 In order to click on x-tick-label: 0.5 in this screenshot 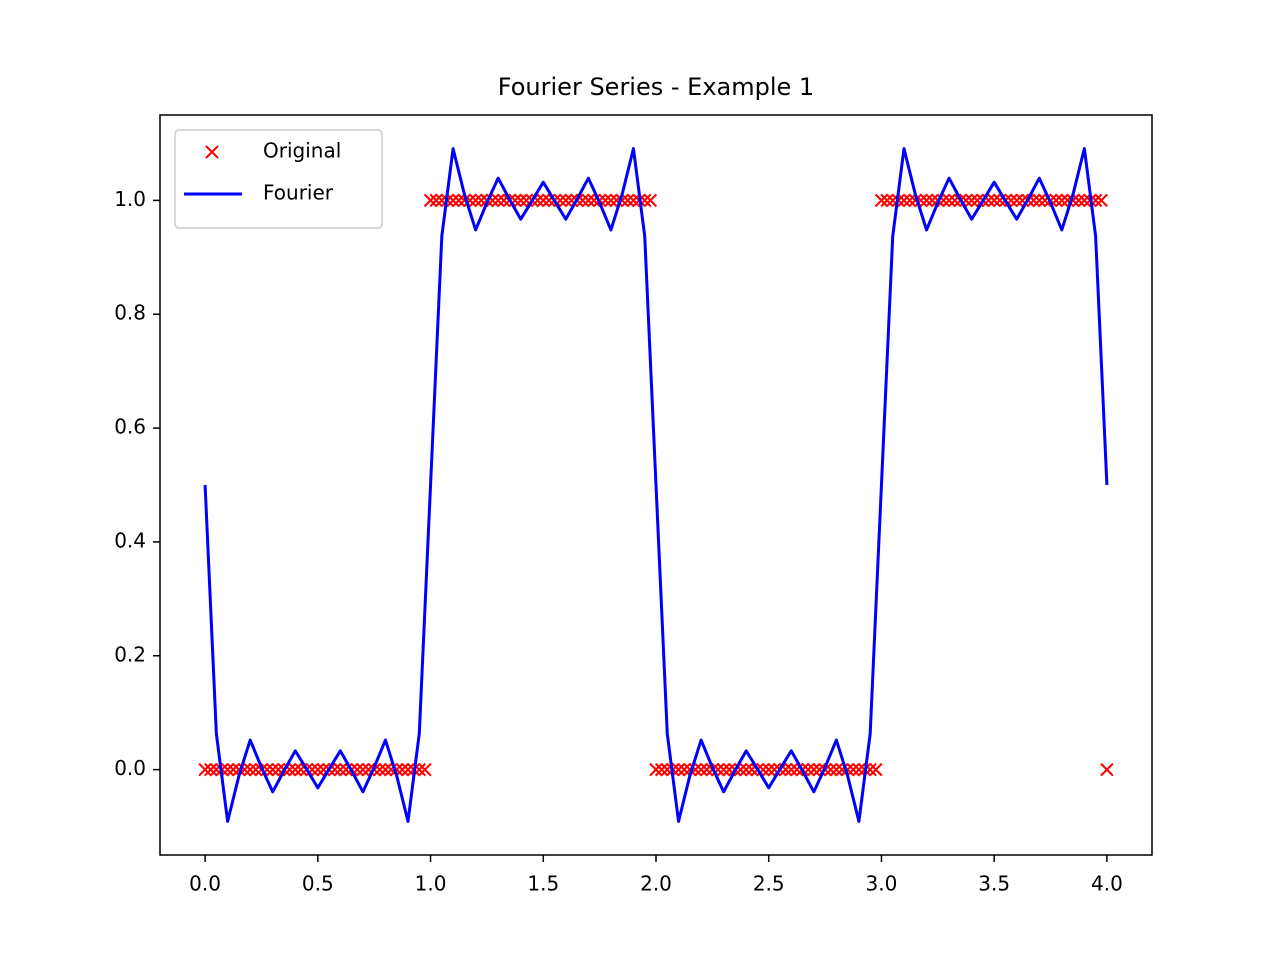, I will do `click(318, 884)`.